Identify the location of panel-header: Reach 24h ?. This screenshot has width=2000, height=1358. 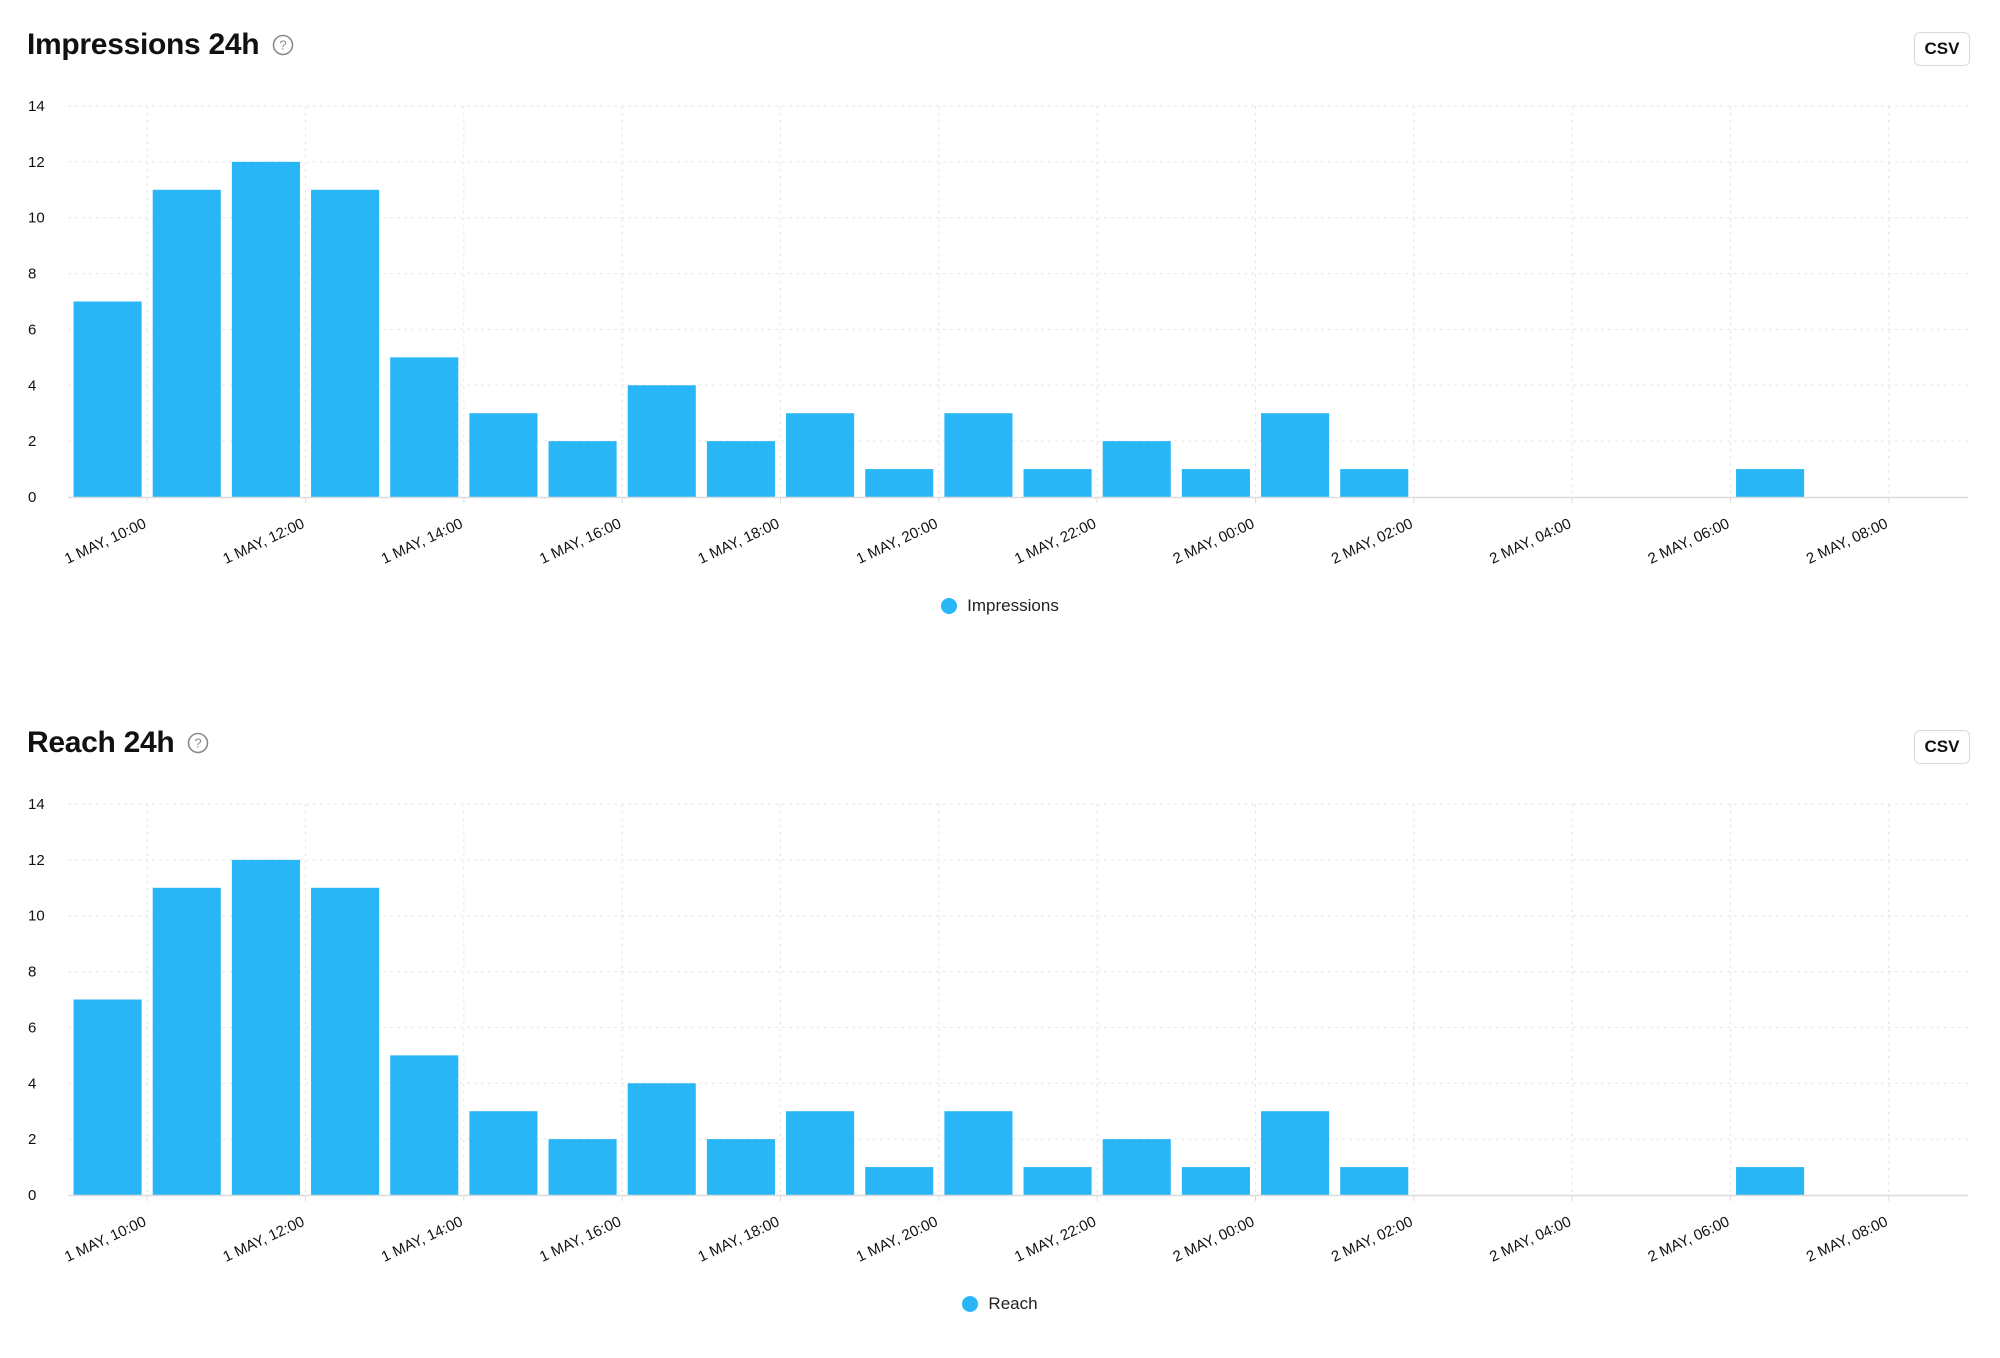
(118, 743).